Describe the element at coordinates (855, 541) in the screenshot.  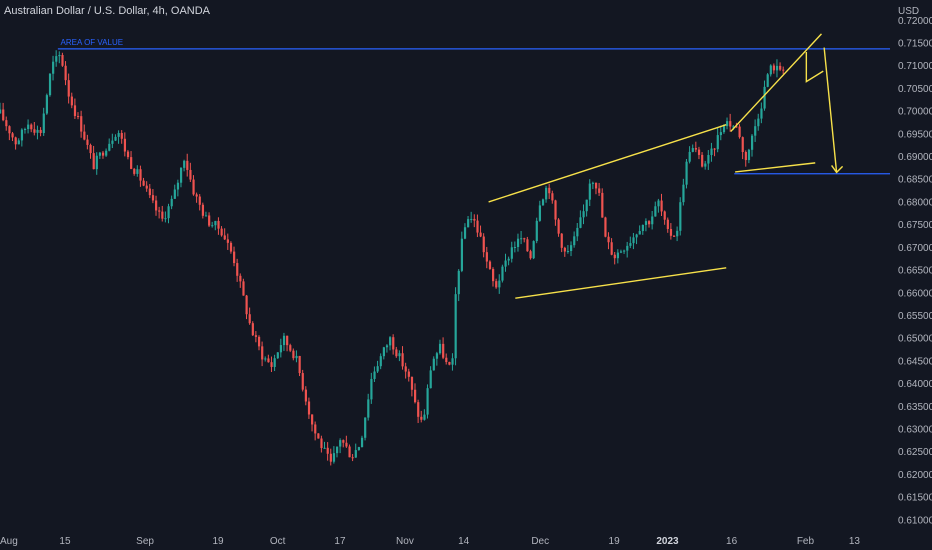
I see `time-tick-label: 13` at that location.